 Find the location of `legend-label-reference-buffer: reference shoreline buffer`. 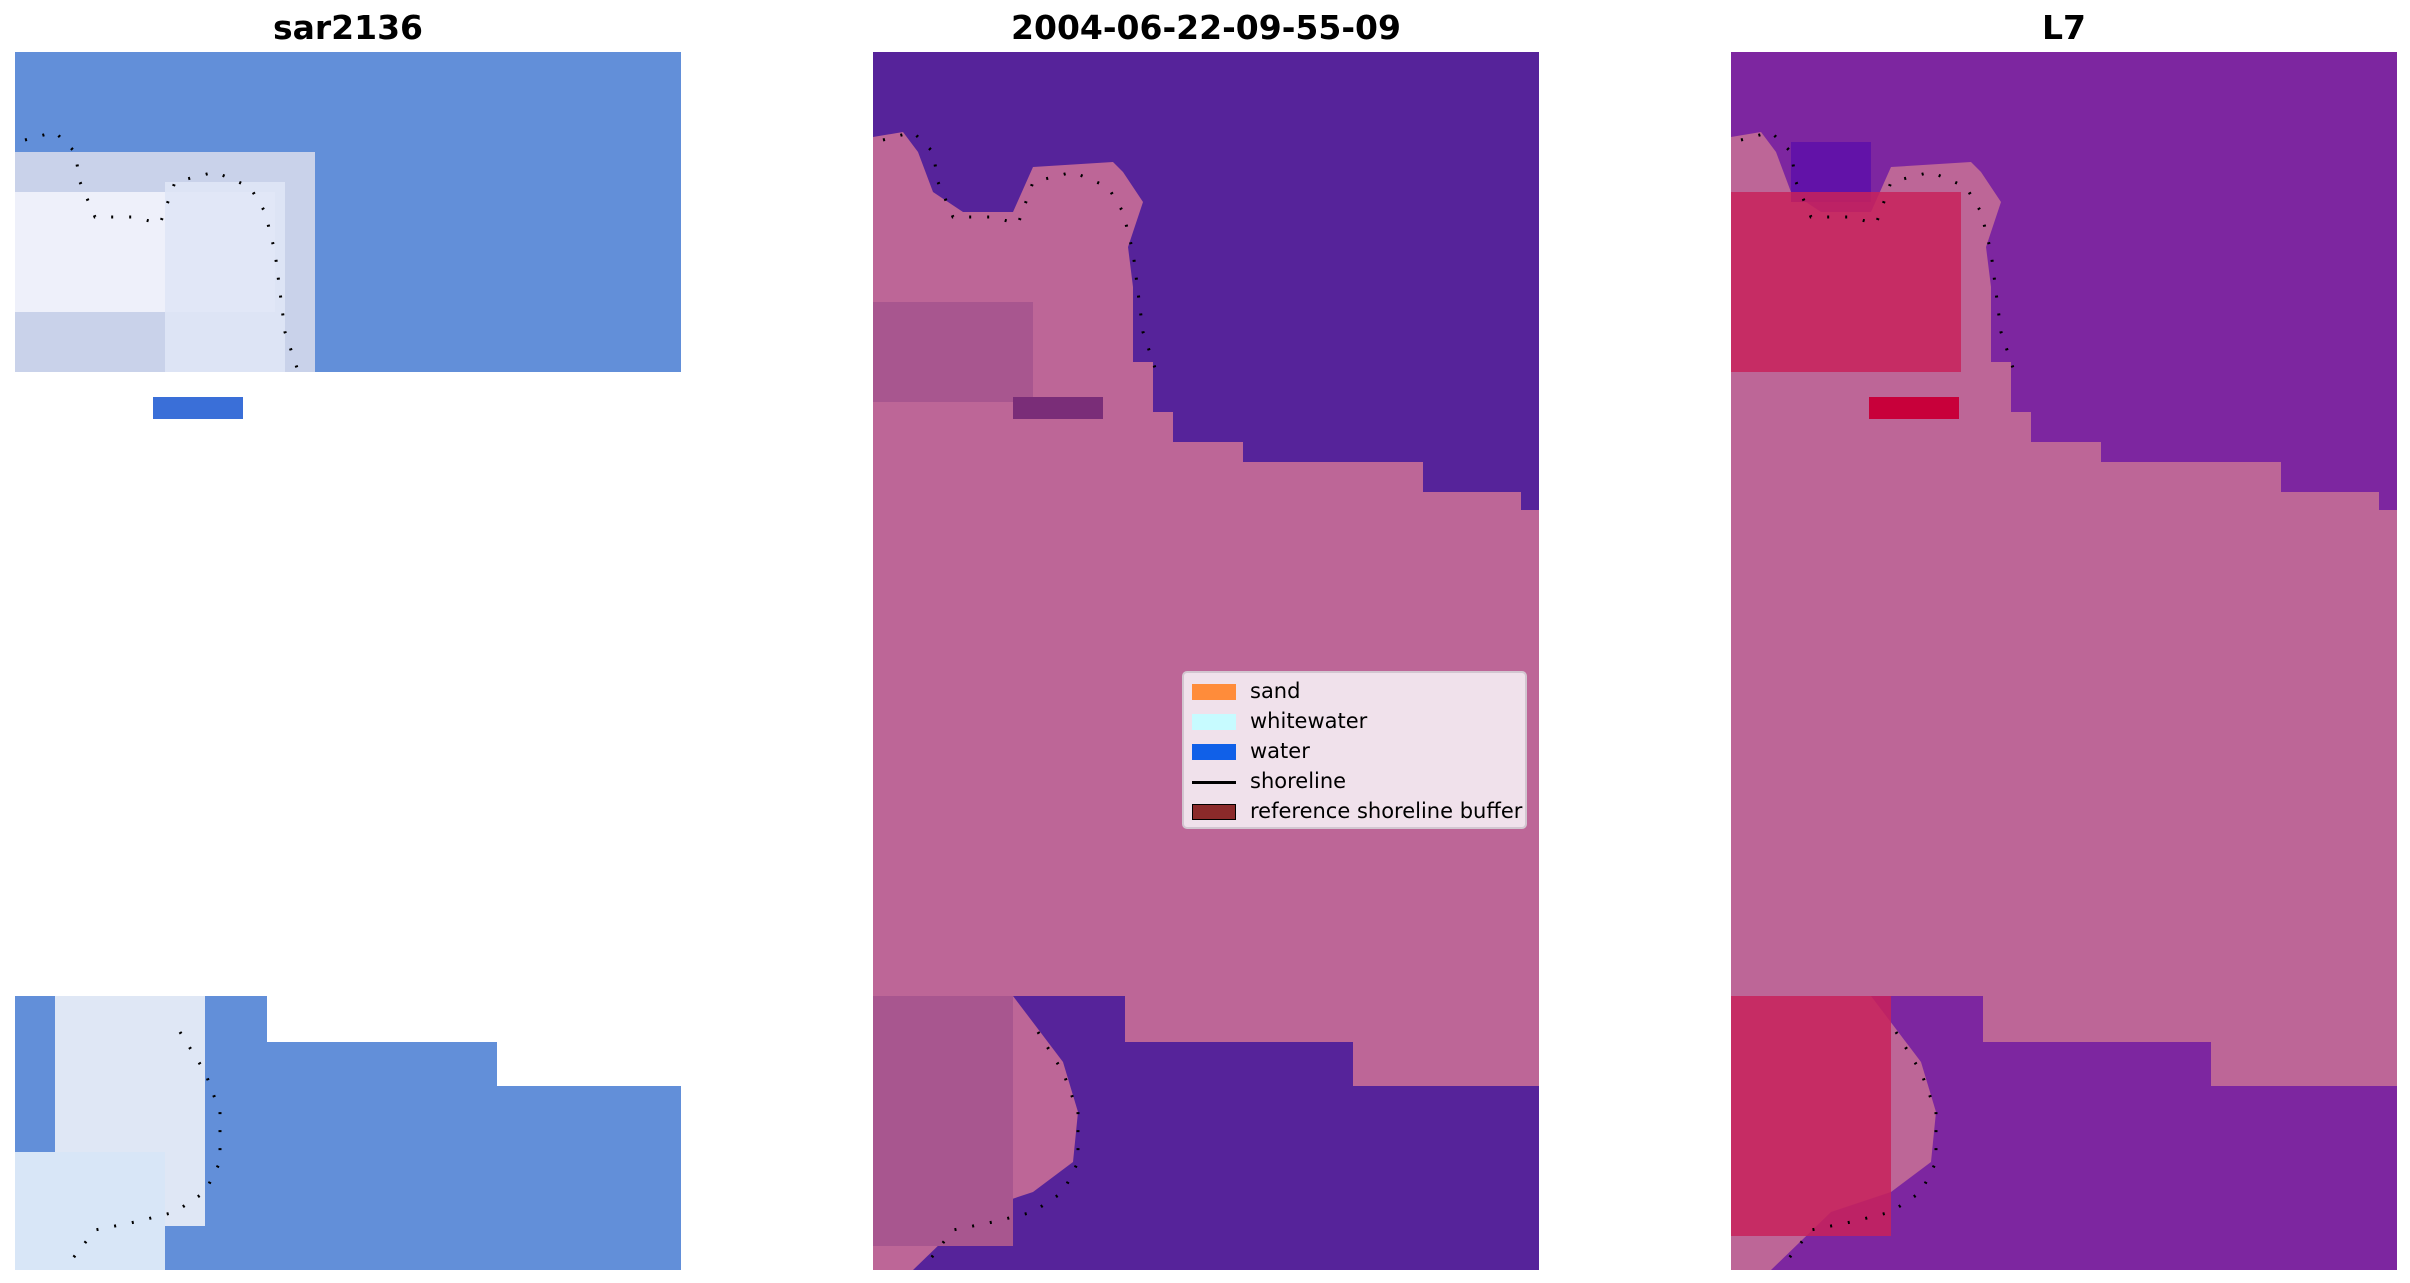

legend-label-reference-buffer: reference shoreline buffer is located at coordinates (1386, 811).